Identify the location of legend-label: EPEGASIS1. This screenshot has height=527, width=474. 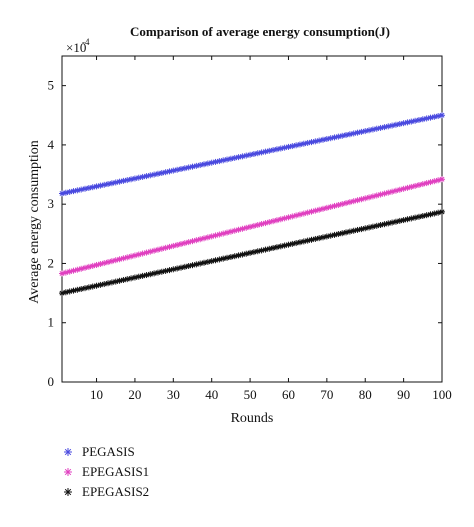
(115, 471).